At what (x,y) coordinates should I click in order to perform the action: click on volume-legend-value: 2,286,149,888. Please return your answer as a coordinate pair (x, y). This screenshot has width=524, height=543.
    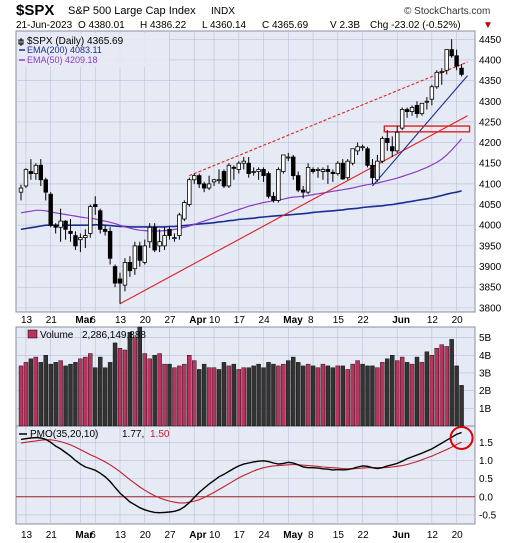
    Looking at the image, I should click on (114, 335).